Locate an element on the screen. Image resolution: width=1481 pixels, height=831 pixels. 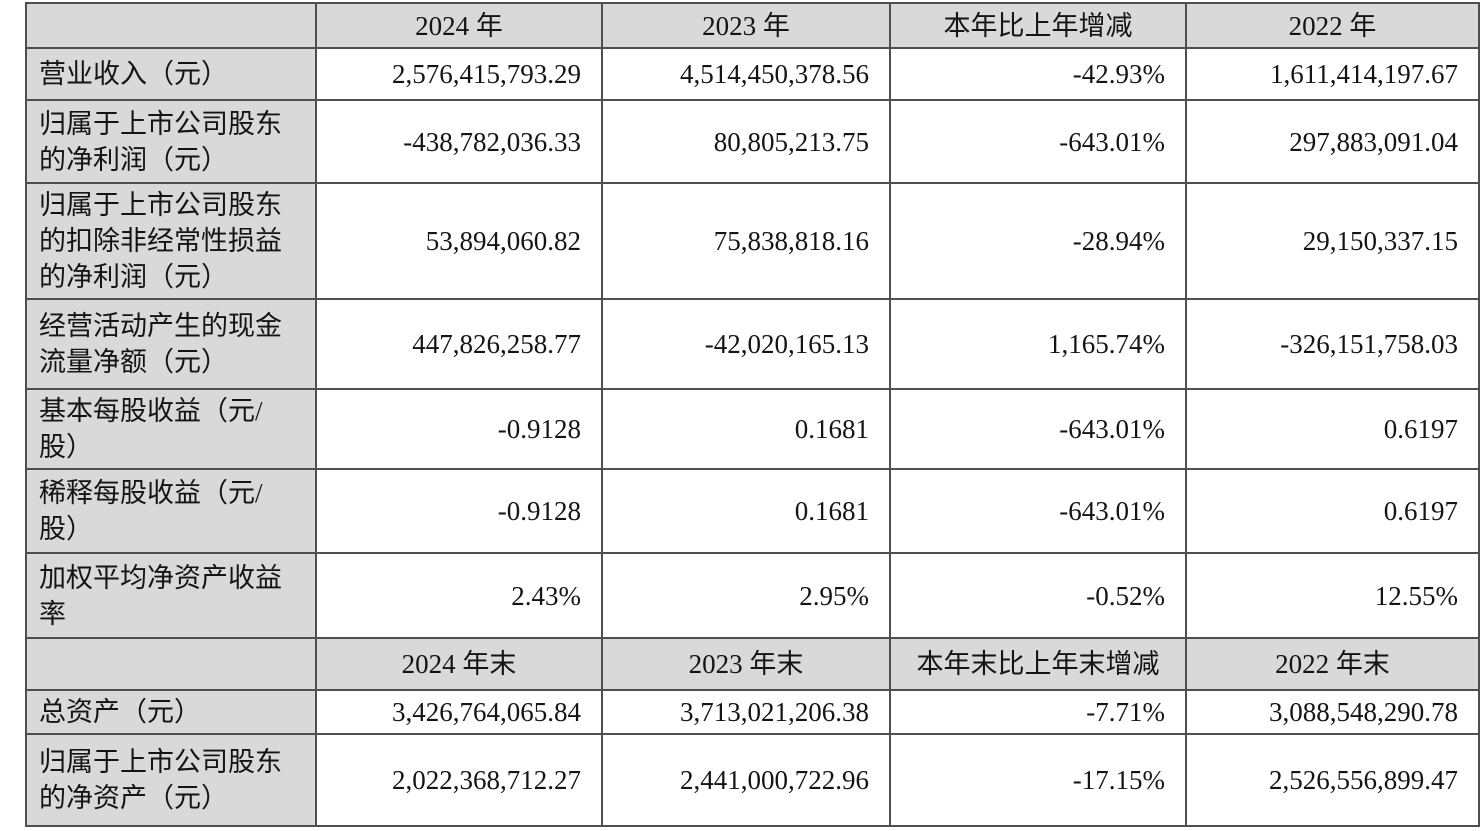
value-2024: 447,826,258.77 is located at coordinates (459, 344).